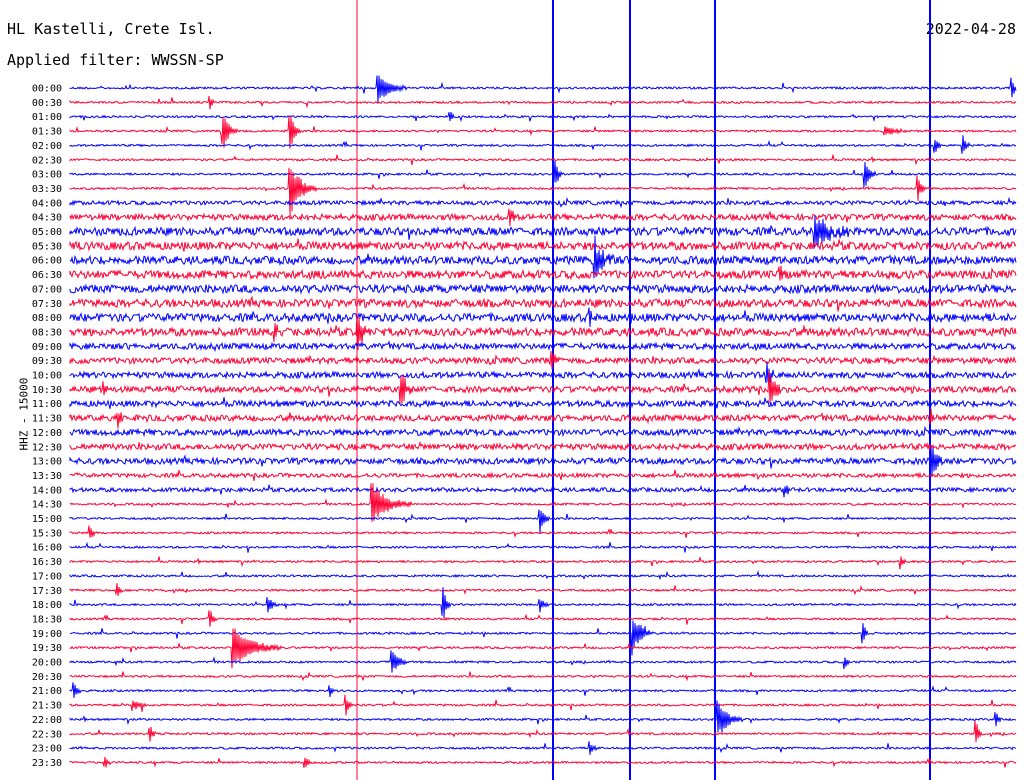 This screenshot has width=1024, height=780. I want to click on tick-label-0100: 01:00, so click(47, 117).